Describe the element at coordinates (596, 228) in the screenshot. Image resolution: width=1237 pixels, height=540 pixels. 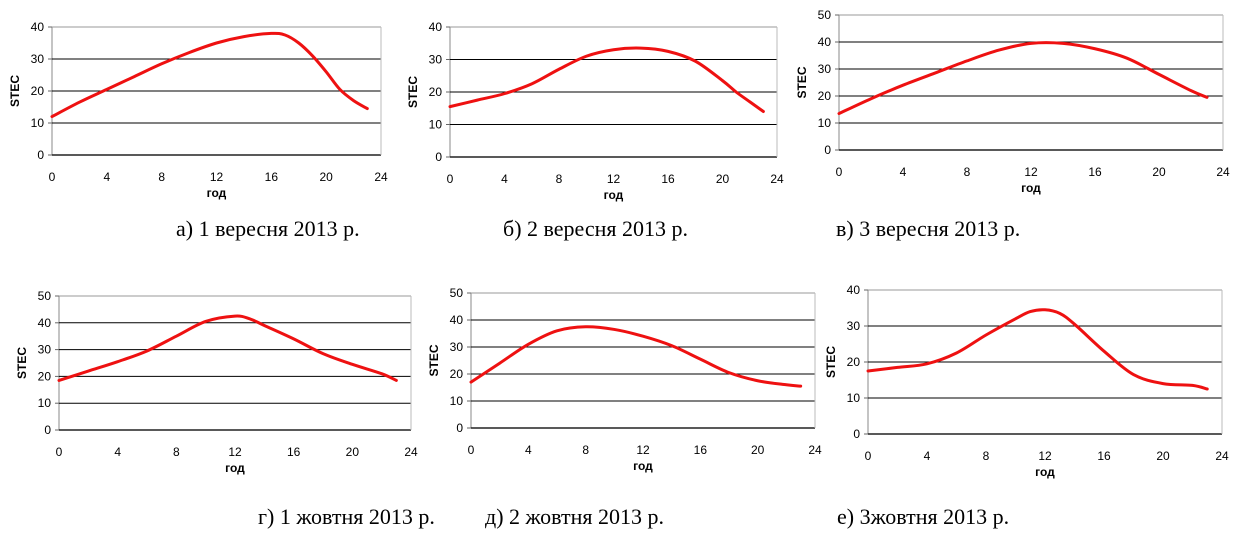
I see `chart-caption: б) 2 вересня 2013 р.` at that location.